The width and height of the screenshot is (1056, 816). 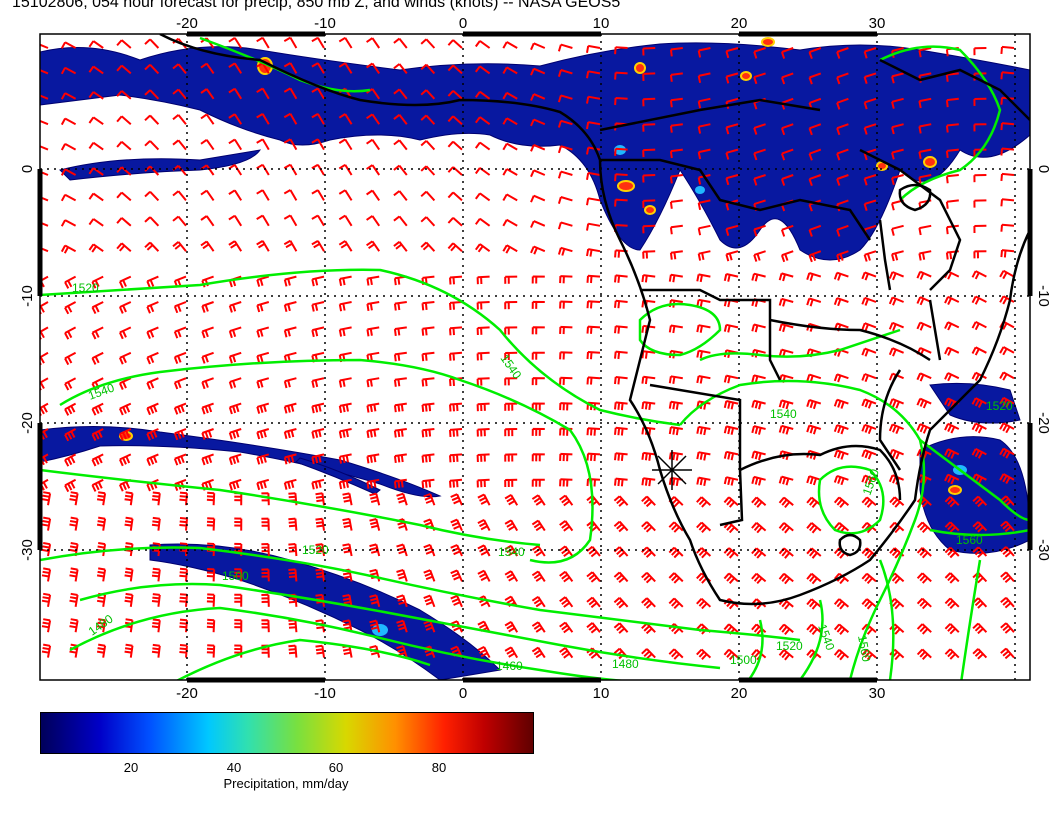 I want to click on contour-1560-se, so click(x=979, y=532).